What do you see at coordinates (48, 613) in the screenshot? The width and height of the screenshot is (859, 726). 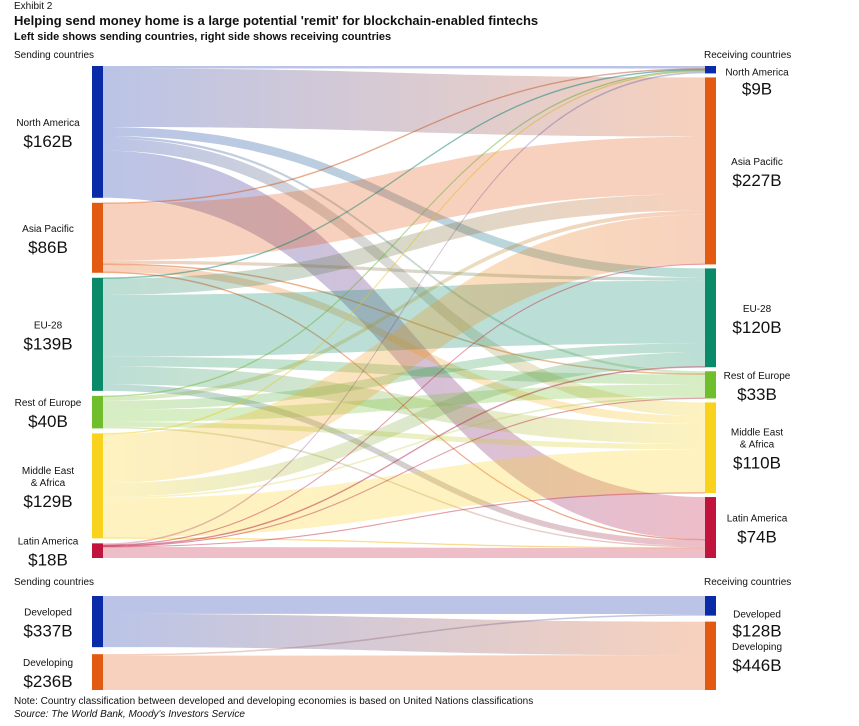 I see `source-label-developed: Developed` at bounding box center [48, 613].